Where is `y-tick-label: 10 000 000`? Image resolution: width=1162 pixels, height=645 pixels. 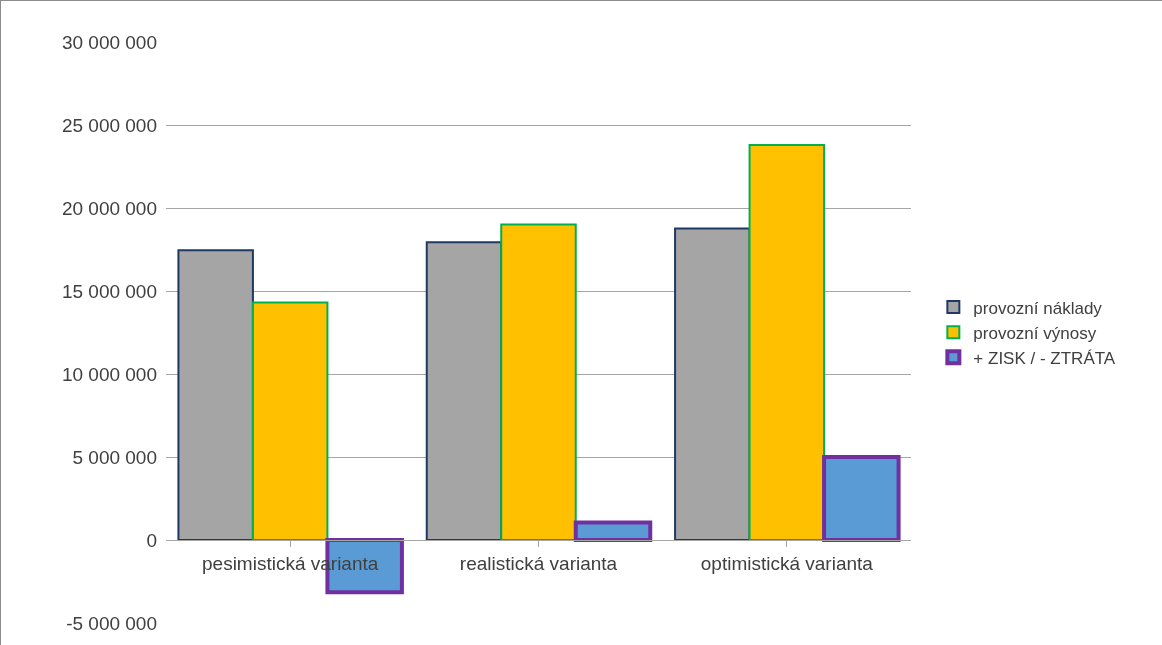 y-tick-label: 10 000 000 is located at coordinates (109, 374).